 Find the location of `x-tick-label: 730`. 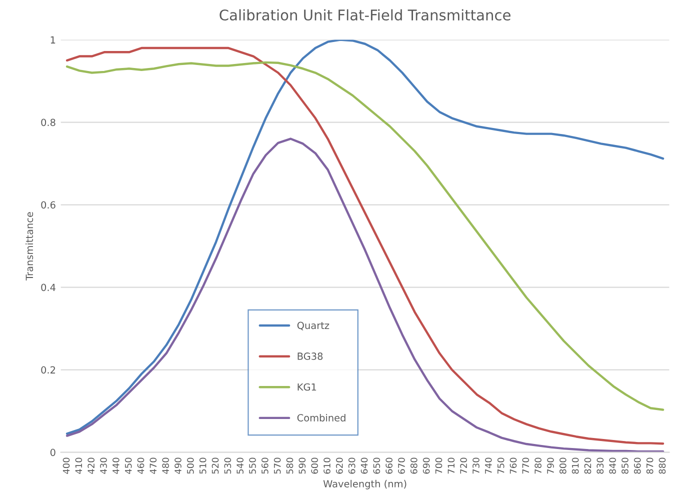

x-tick-label: 730 is located at coordinates (476, 466).